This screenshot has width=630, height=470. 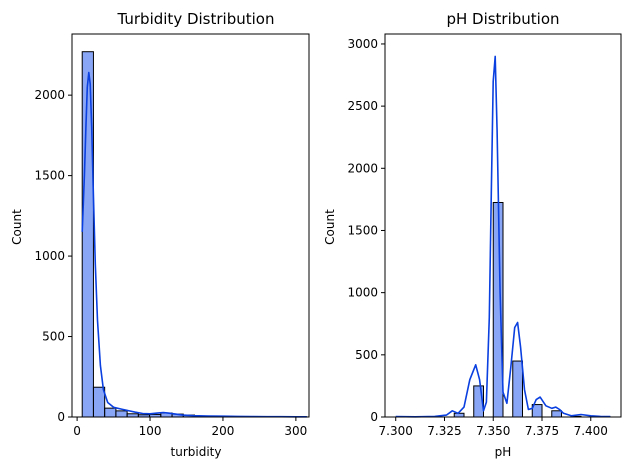 What do you see at coordinates (17, 227) in the screenshot?
I see `turbidity-y-axis-label: Count` at bounding box center [17, 227].